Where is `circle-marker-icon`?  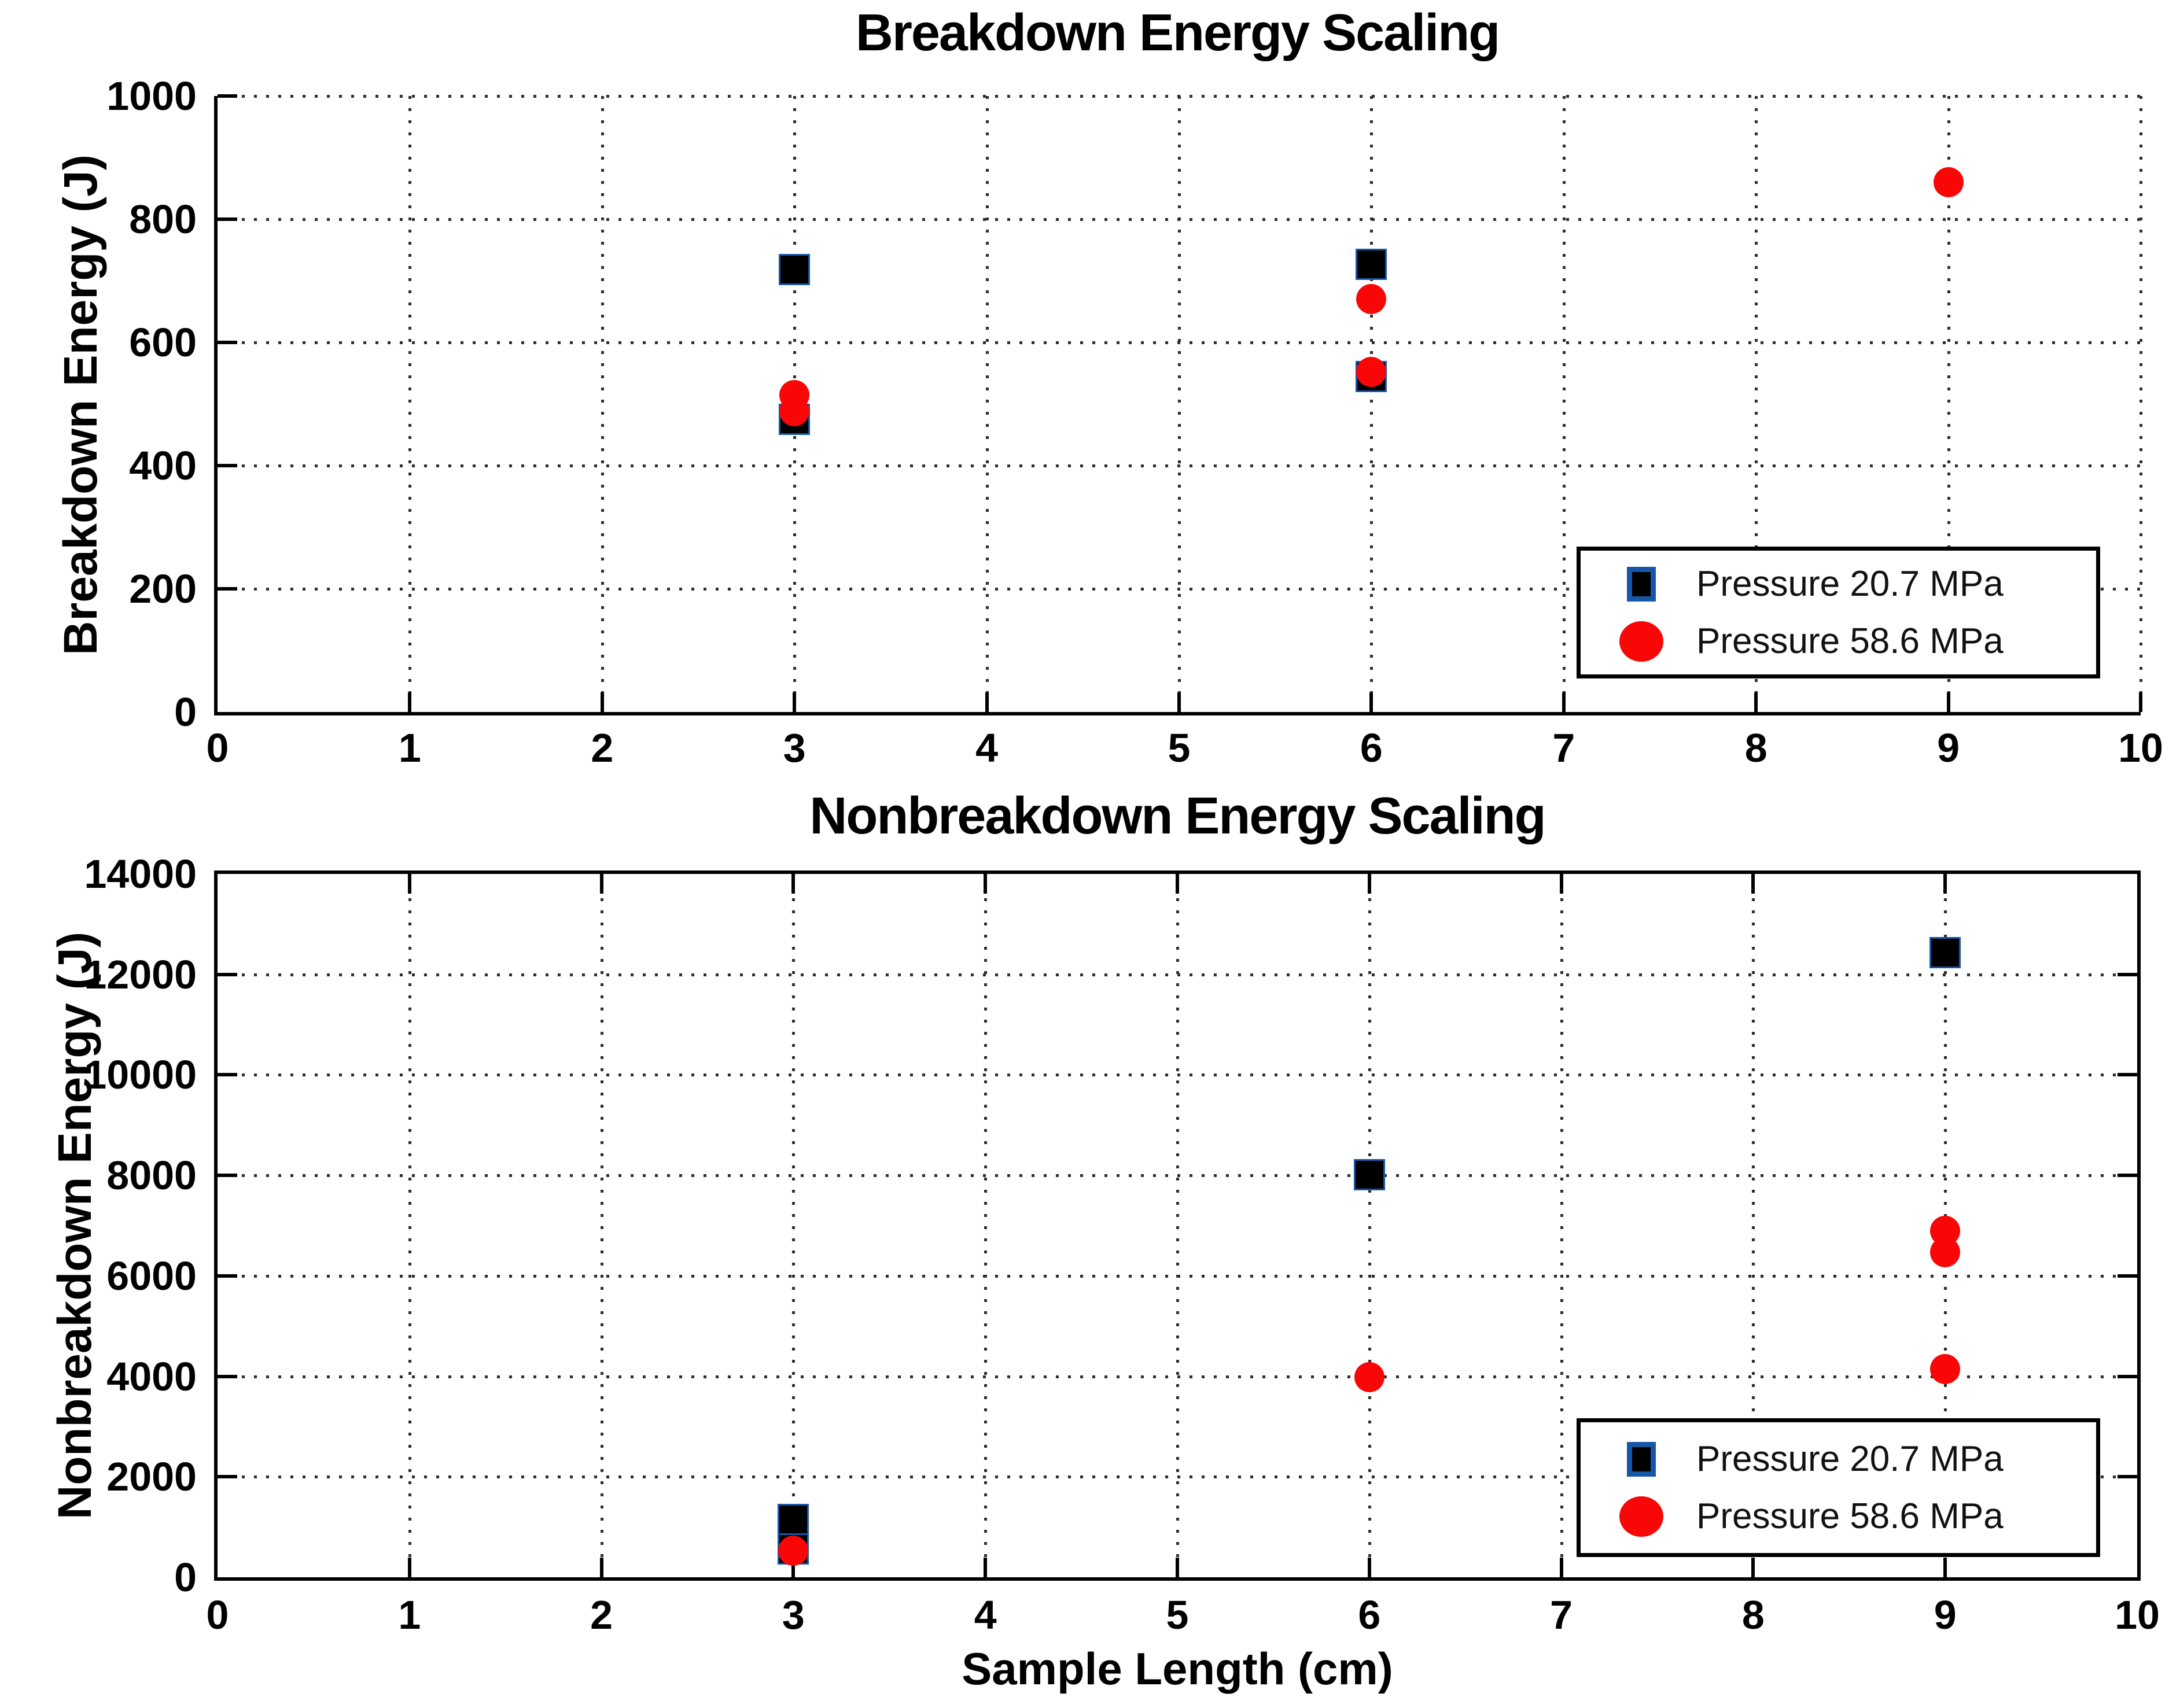 circle-marker-icon is located at coordinates (1641, 642).